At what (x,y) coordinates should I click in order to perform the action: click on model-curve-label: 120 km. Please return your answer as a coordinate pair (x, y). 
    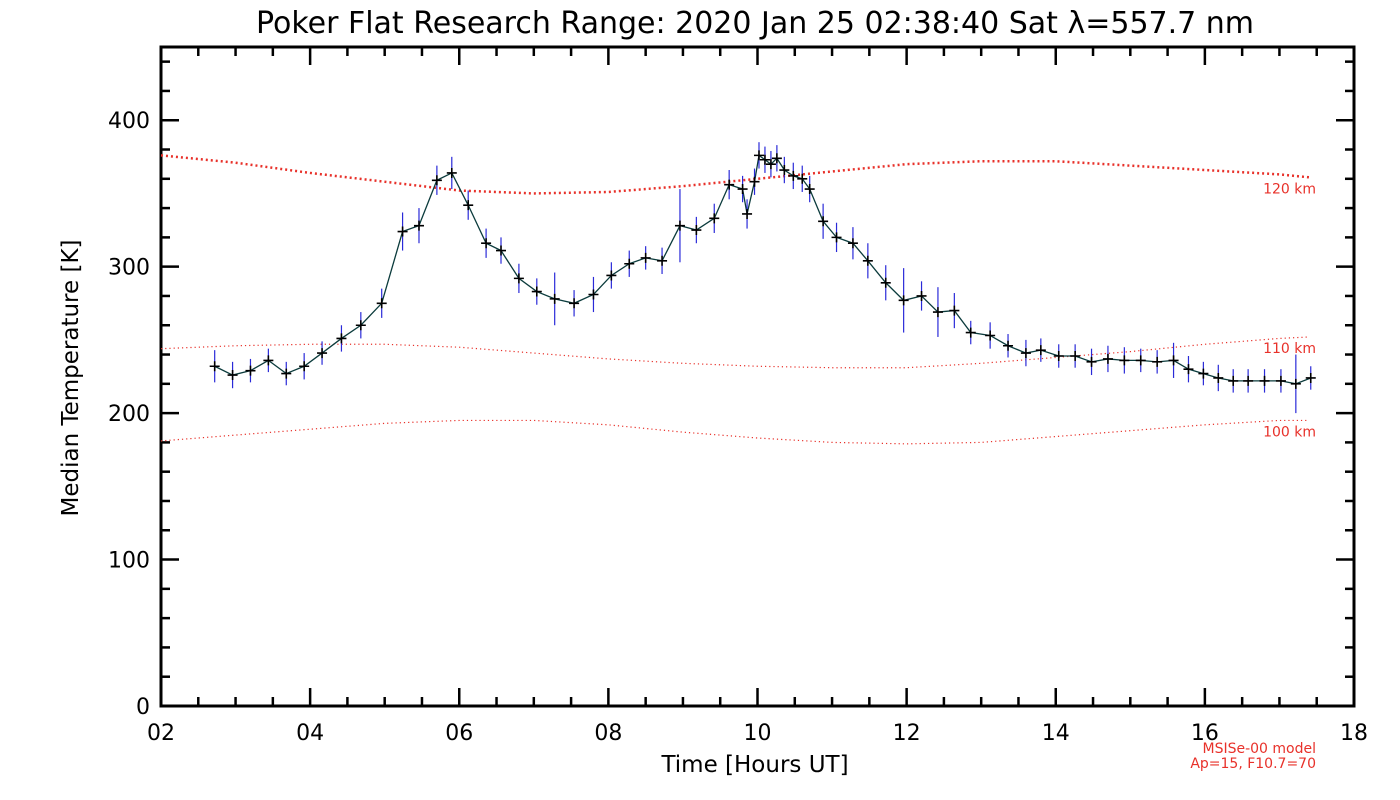
    Looking at the image, I should click on (1289, 189).